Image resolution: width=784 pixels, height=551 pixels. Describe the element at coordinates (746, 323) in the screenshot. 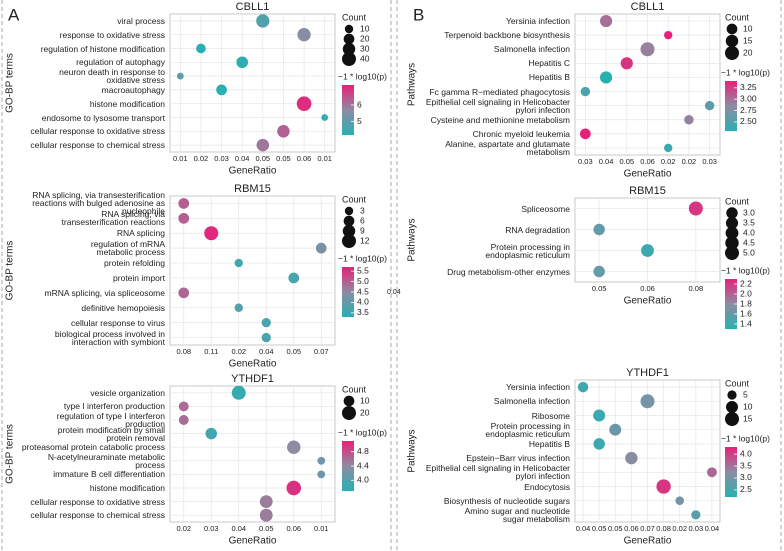

I see `colorbar-label: 1.4` at that location.